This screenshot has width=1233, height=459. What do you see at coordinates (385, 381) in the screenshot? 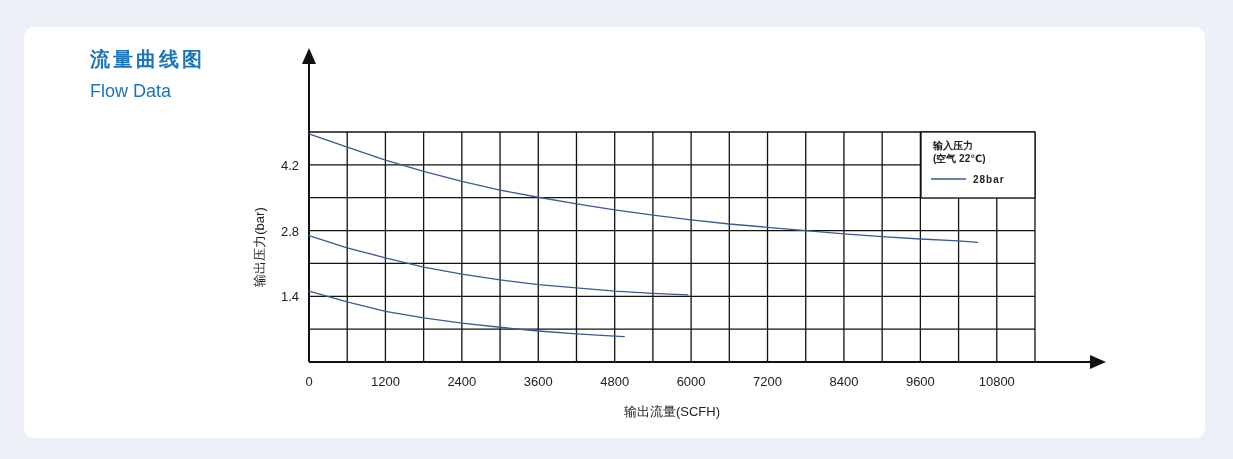
I see `x-tick-label: 1200` at bounding box center [385, 381].